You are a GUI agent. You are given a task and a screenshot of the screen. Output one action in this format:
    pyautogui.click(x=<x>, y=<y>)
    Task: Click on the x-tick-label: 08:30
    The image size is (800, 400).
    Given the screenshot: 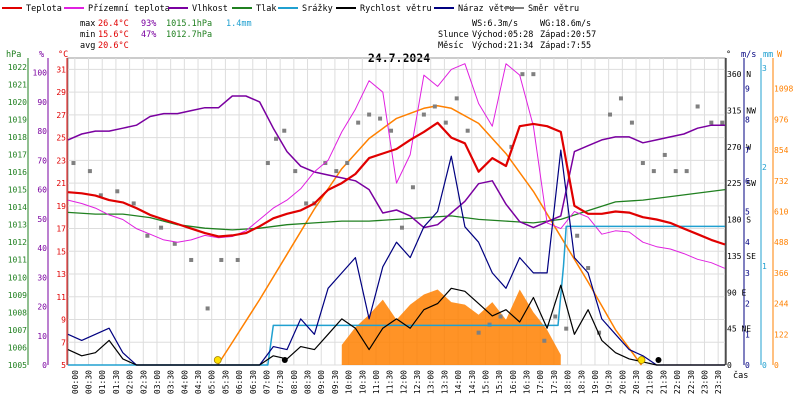 What is the action you would take?
    pyautogui.click(x=308, y=382)
    